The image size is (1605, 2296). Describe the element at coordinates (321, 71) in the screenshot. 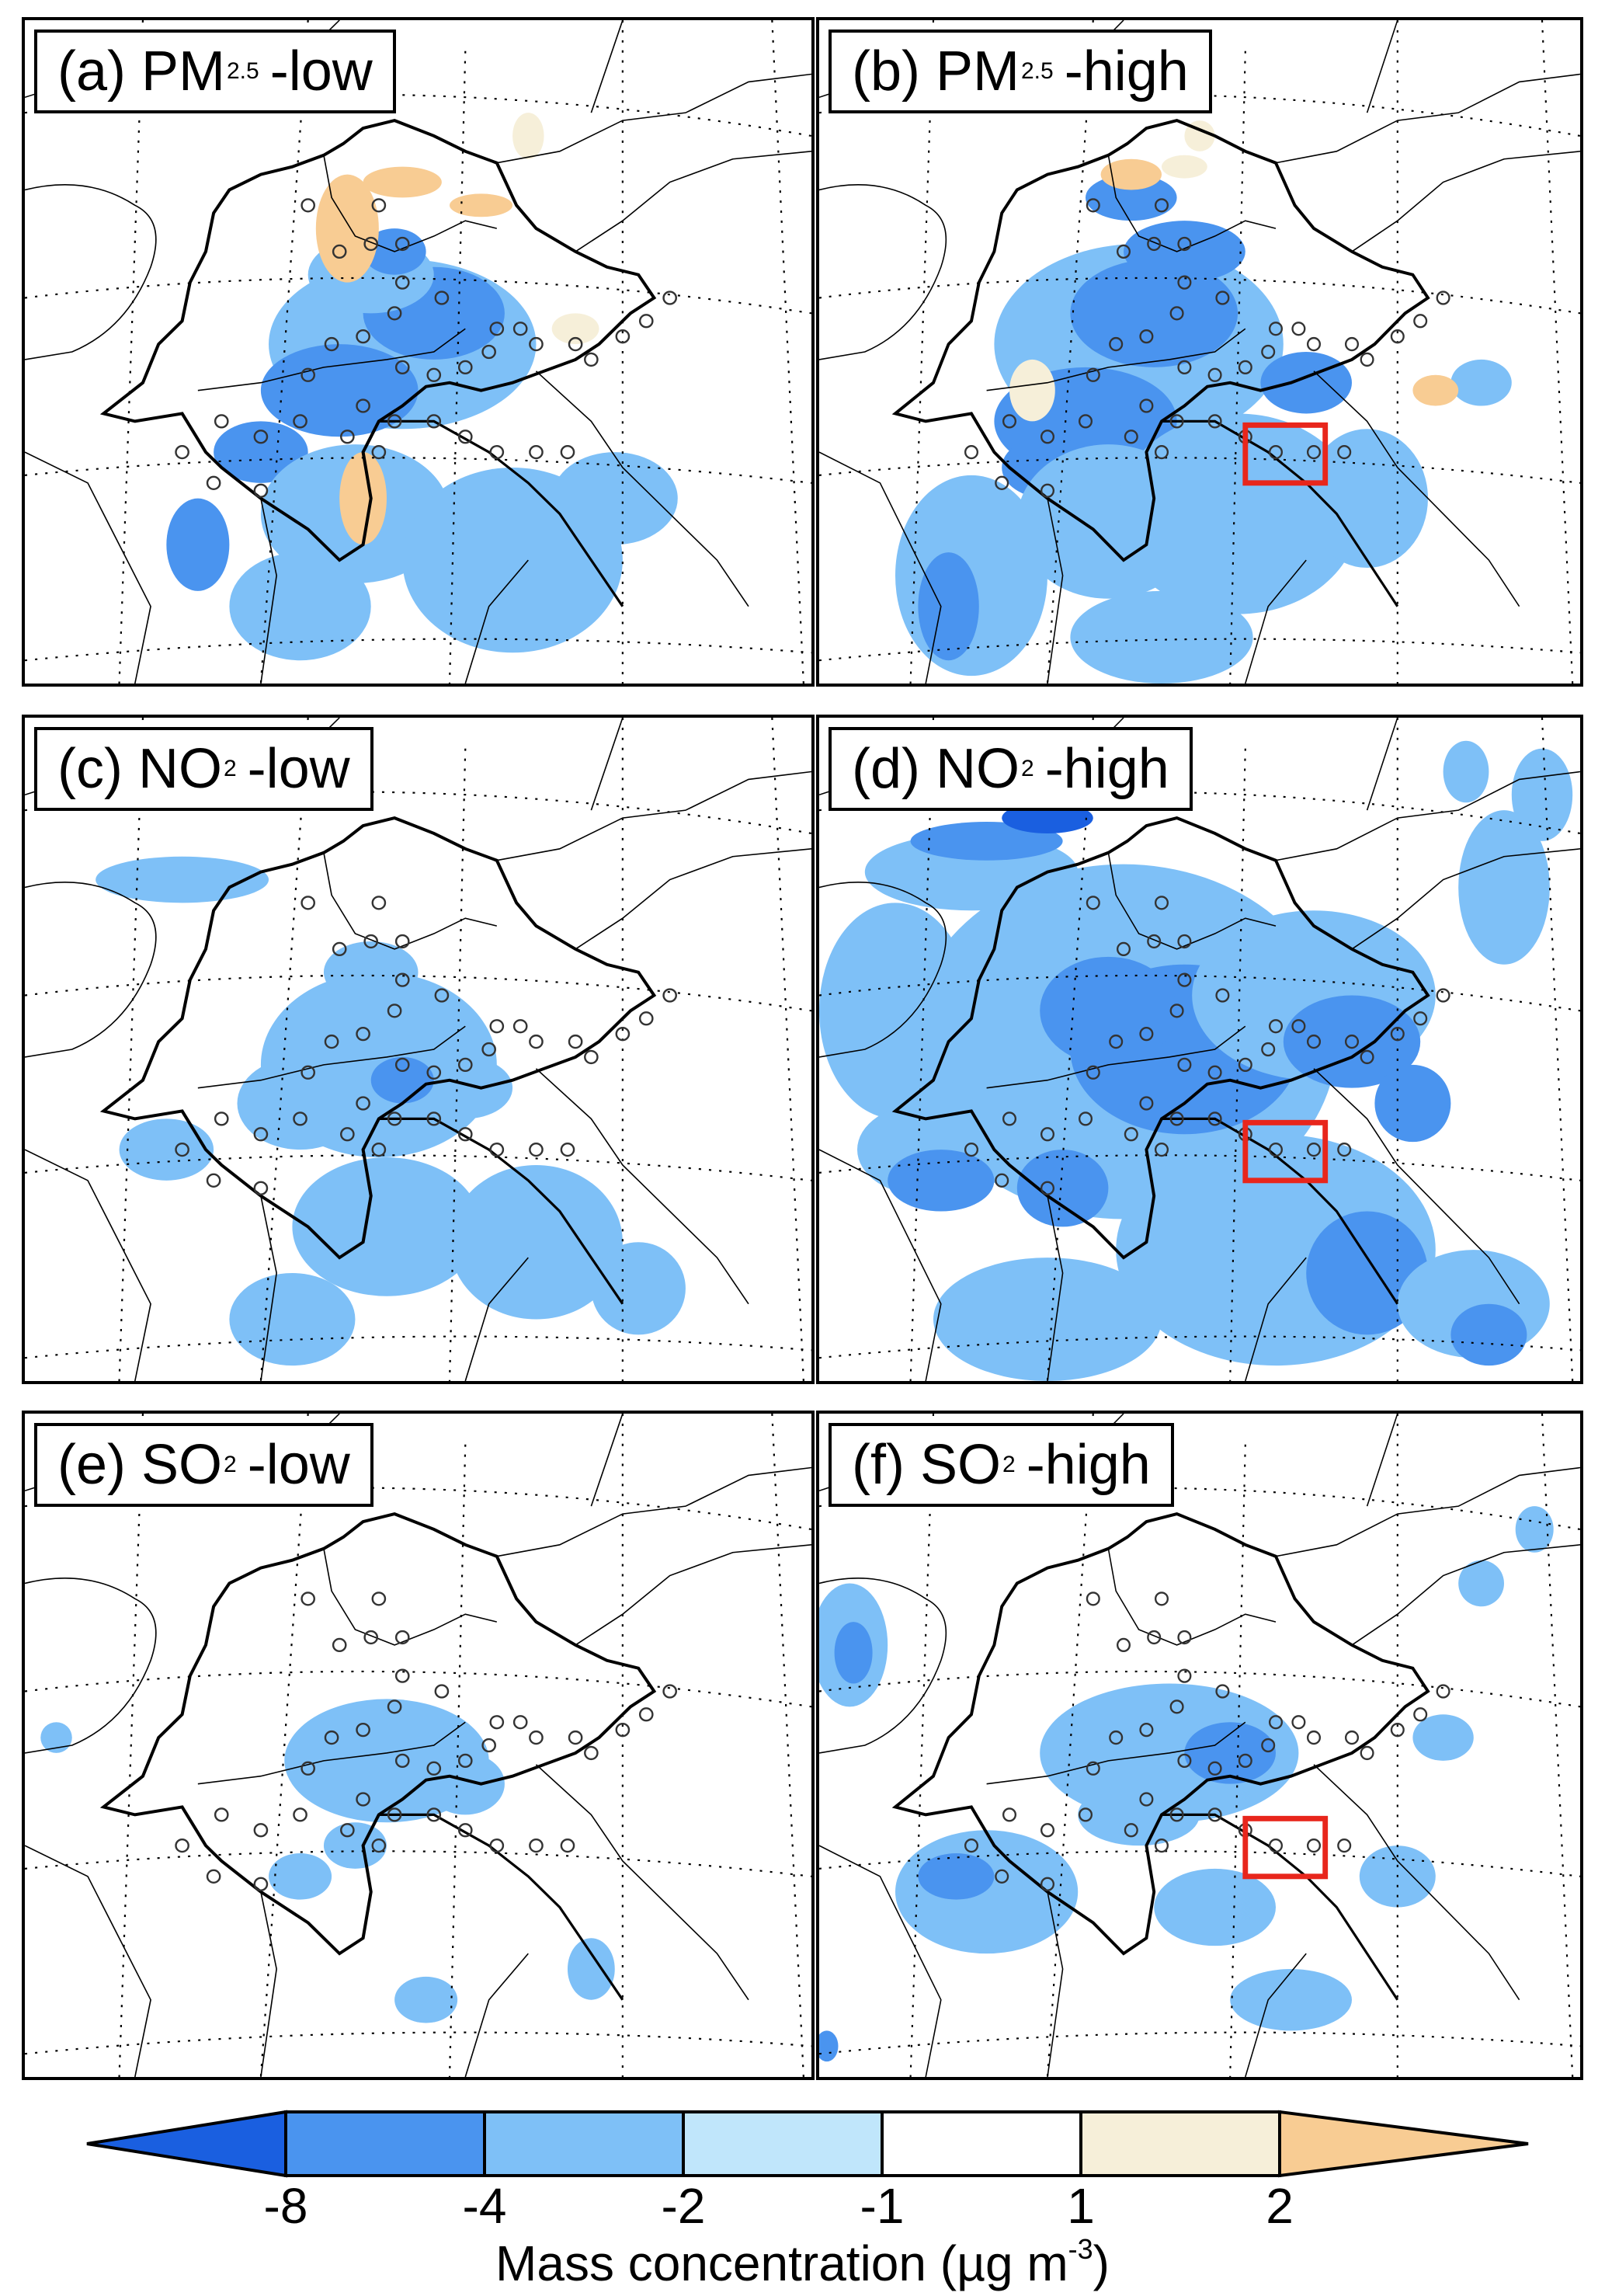

I see `label-suffix: -low` at that location.